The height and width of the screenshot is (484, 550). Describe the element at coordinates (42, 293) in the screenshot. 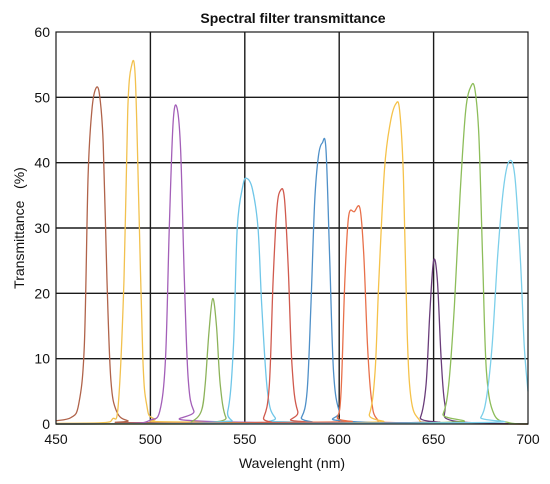

I see `y-tick-label: 20` at that location.